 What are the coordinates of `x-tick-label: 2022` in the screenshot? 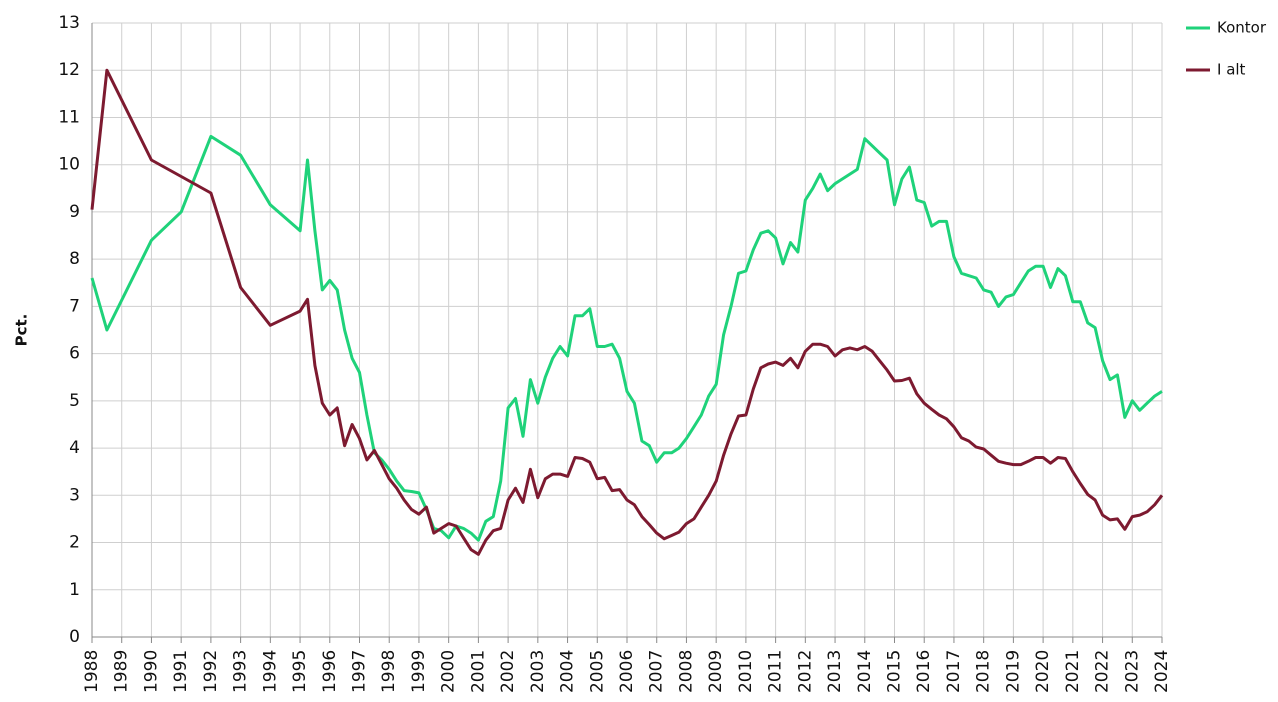 It's located at (1103, 671).